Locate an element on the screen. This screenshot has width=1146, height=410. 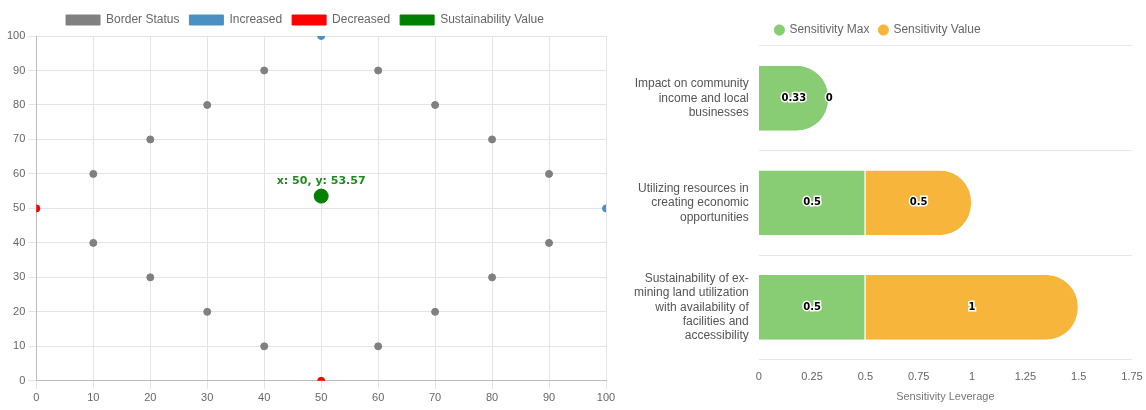
x-tick-label: 100 is located at coordinates (606, 397).